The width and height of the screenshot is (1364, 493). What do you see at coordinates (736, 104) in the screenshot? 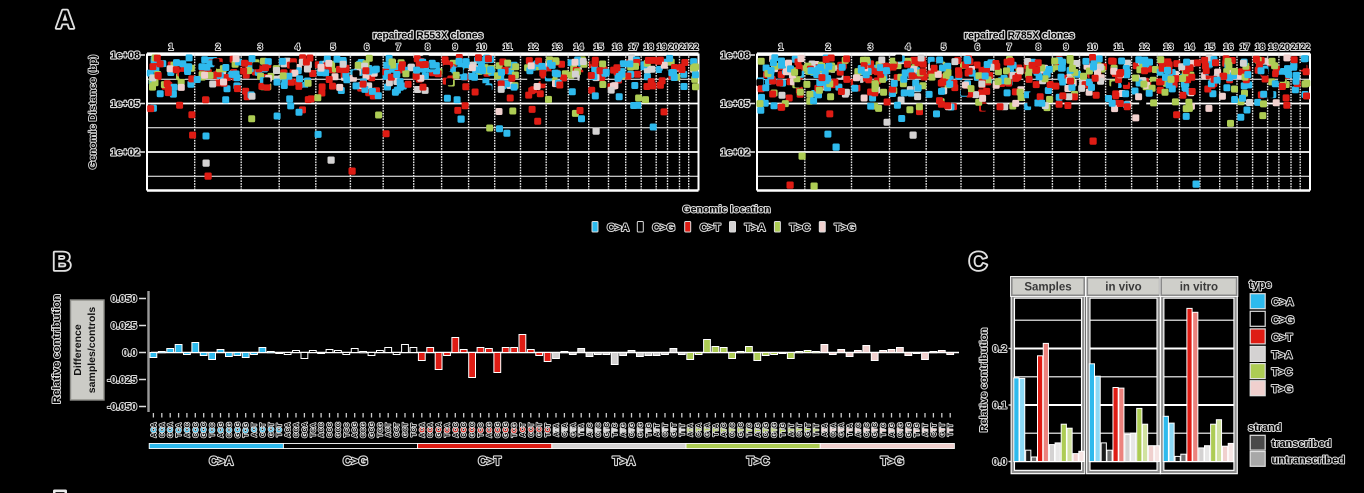
I see `svg-text: 1e+05` at bounding box center [736, 104].